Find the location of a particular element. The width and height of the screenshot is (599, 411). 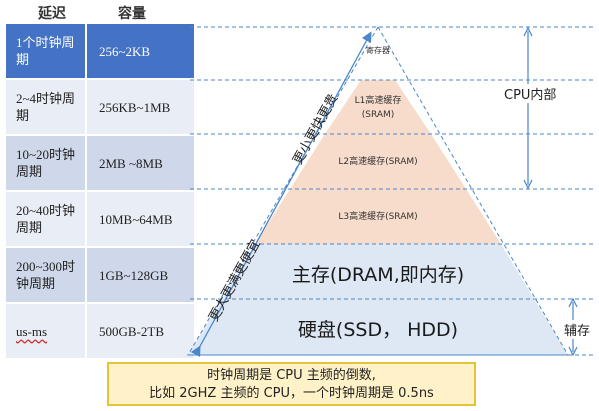

level-label-registers: 寄存器 is located at coordinates (378, 50).